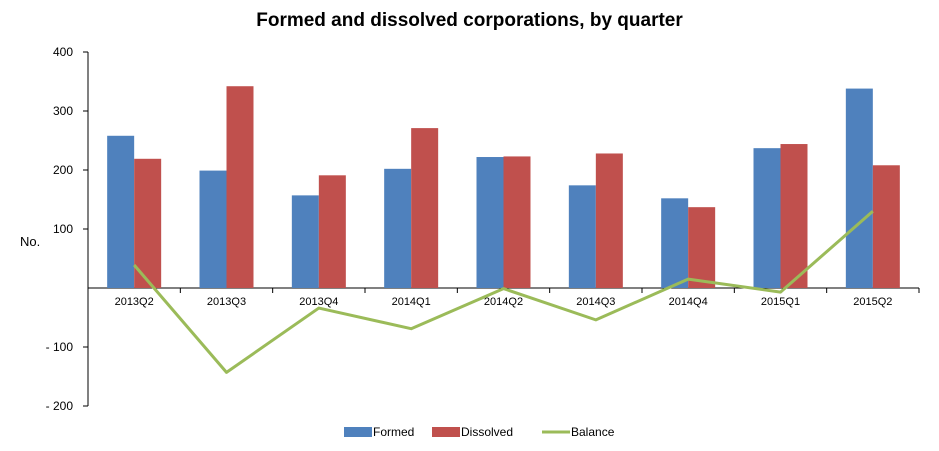 The width and height of the screenshot is (939, 451). I want to click on bar-dissolved-2013q2, so click(148, 223).